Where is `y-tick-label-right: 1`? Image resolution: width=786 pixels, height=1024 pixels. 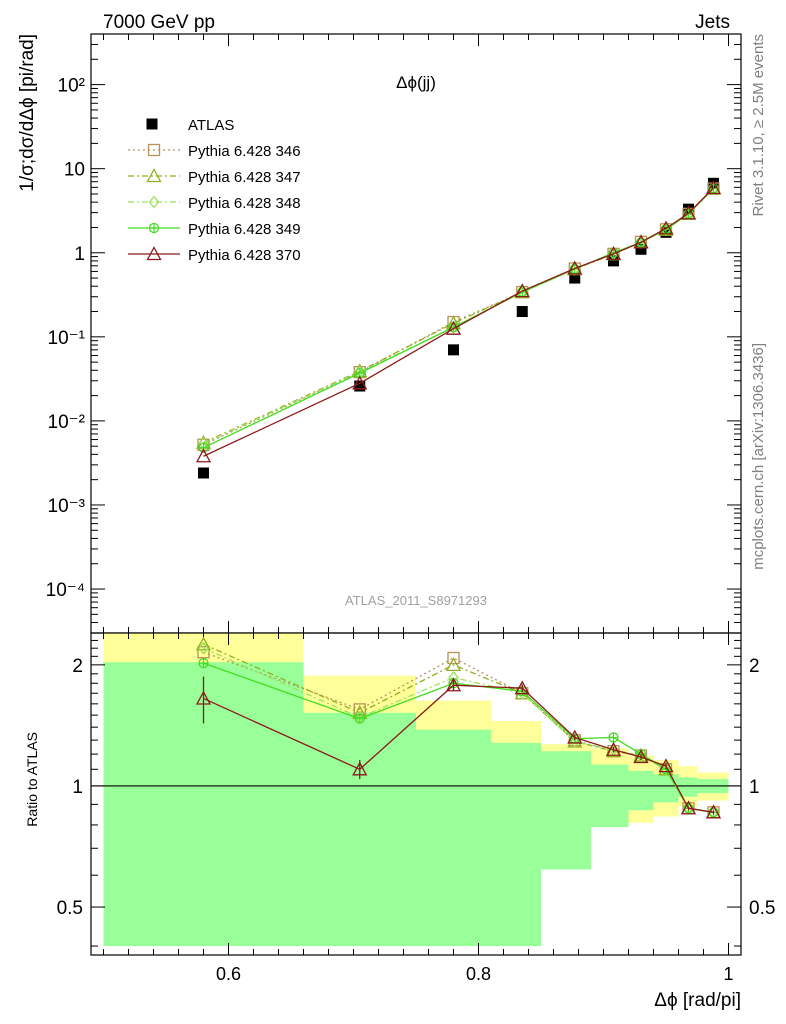
y-tick-label-right: 1 is located at coordinates (754, 787).